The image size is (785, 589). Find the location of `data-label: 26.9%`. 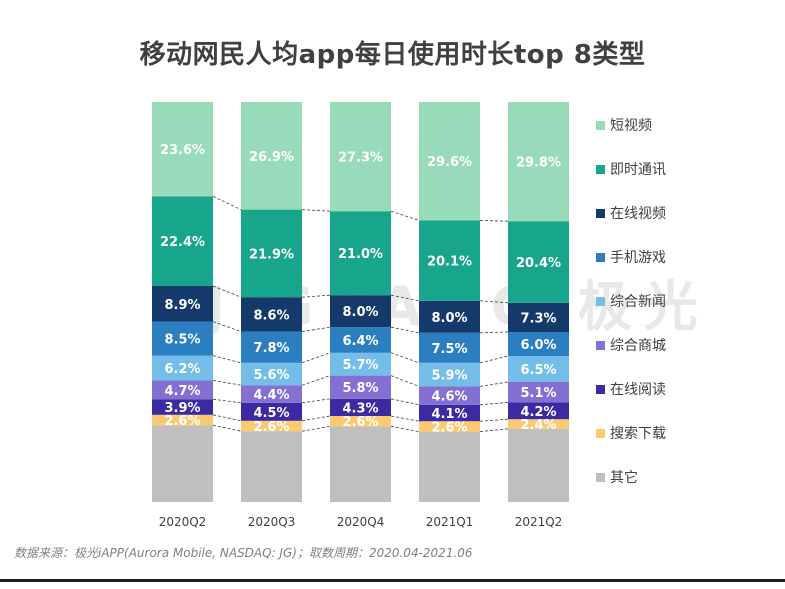

data-label: 26.9% is located at coordinates (271, 157).